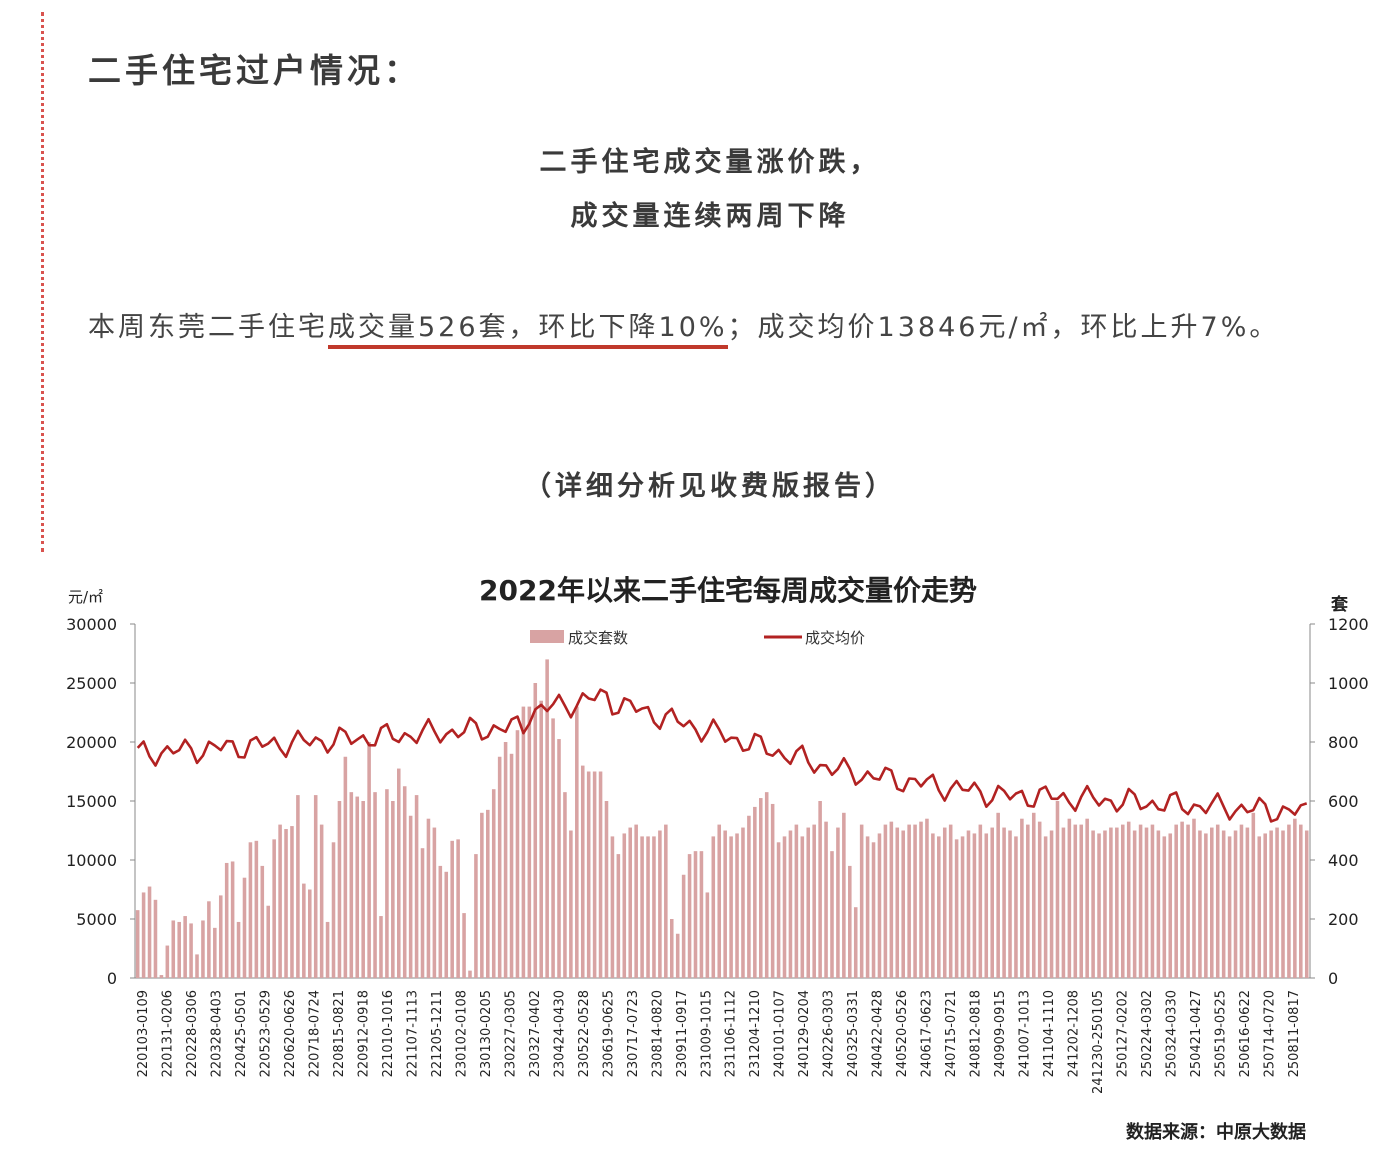  Describe the element at coordinates (96, 919) in the screenshot. I see `y-left-tick-label: 5000` at that location.